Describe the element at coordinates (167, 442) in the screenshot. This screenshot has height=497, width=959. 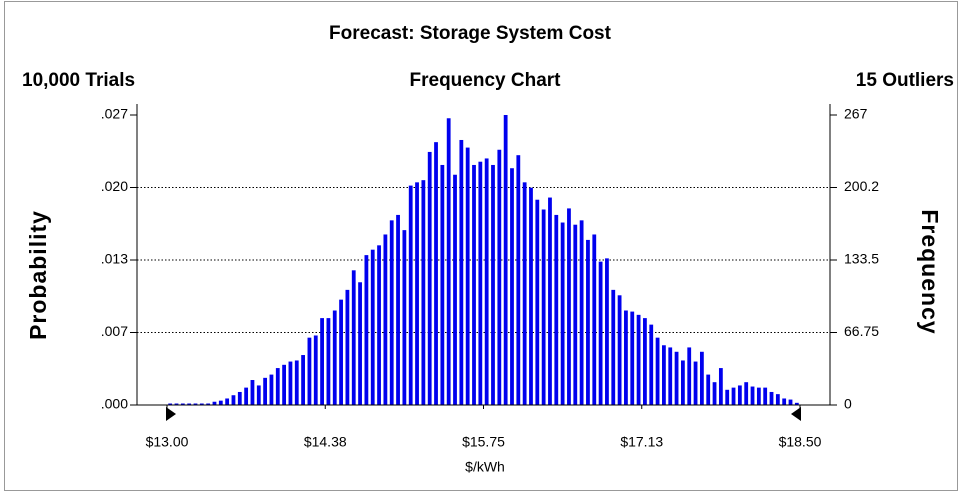
I see `x-tick-label: $13.00` at that location.